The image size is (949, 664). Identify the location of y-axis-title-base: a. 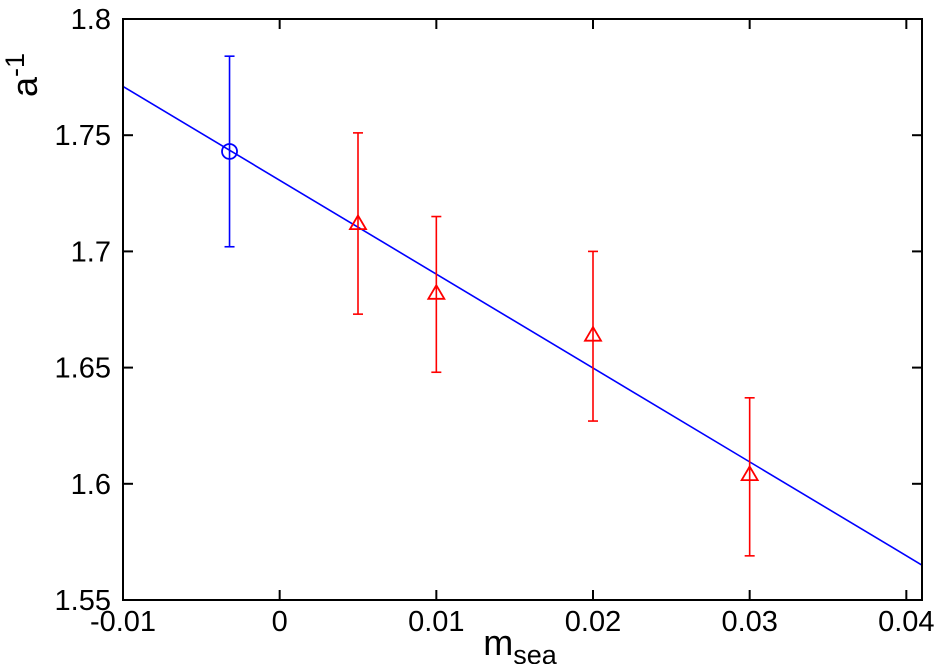
(24, 86).